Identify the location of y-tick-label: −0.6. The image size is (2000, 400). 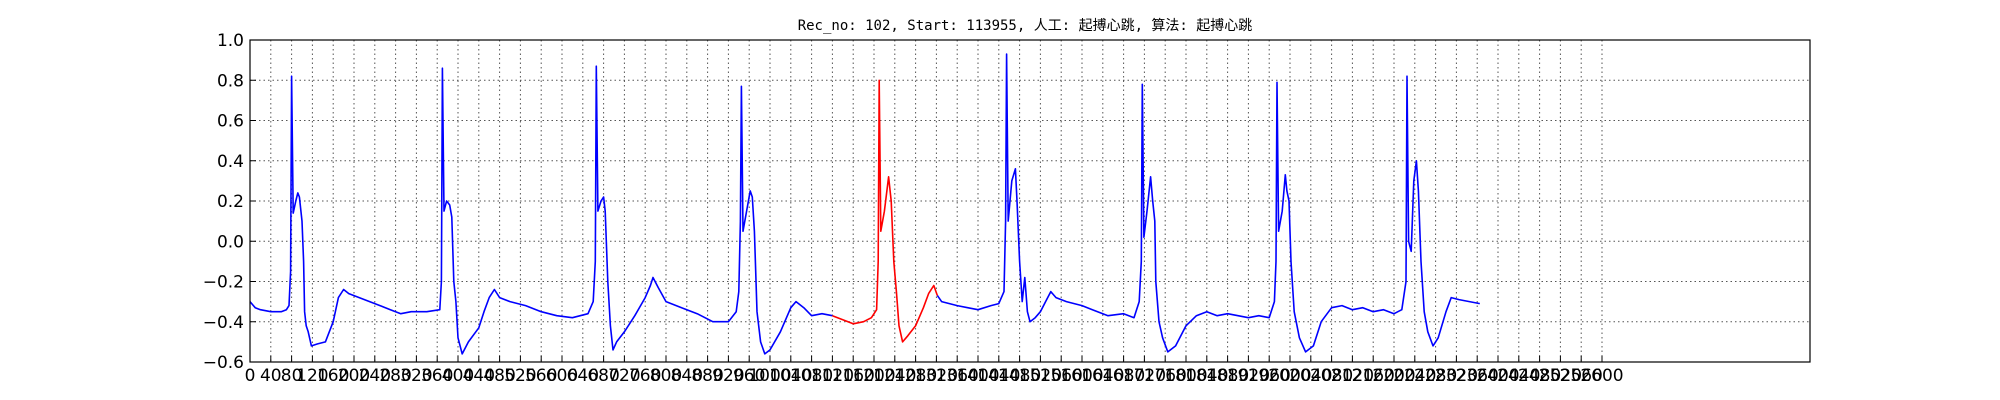
(223, 363).